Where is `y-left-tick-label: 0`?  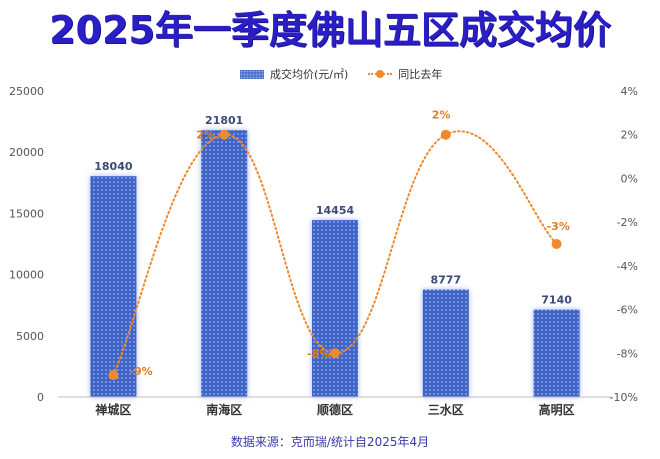
y-left-tick-label: 0 is located at coordinates (40, 397).